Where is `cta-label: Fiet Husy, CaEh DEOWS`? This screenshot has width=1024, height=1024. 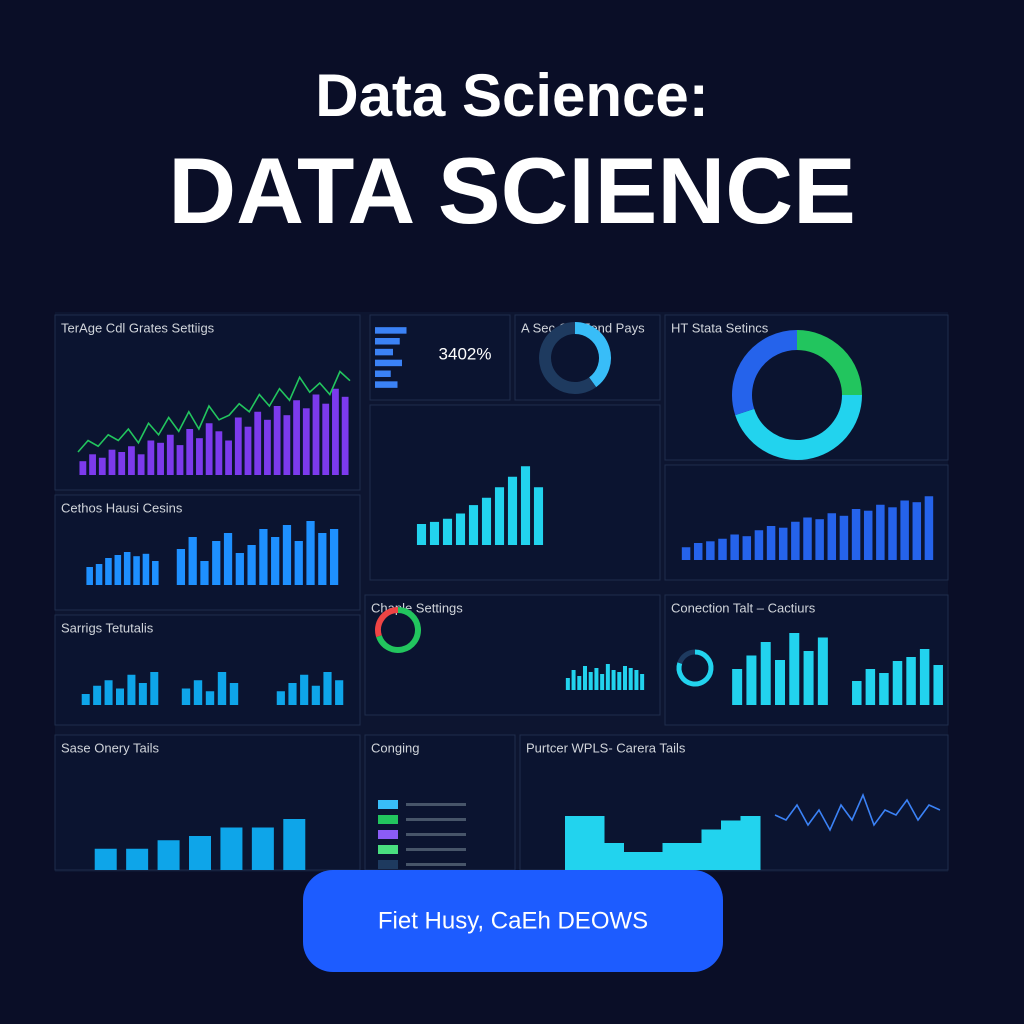
cta-label: Fiet Husy, CaEh DEOWS is located at coordinates (513, 920).